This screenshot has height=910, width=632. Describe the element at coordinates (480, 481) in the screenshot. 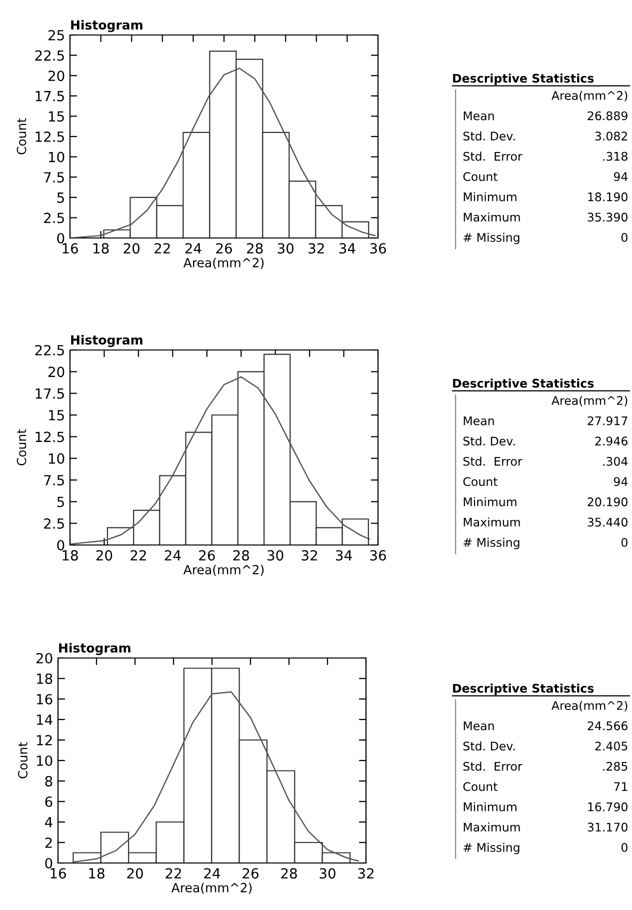

I see `category-label: Count` at that location.